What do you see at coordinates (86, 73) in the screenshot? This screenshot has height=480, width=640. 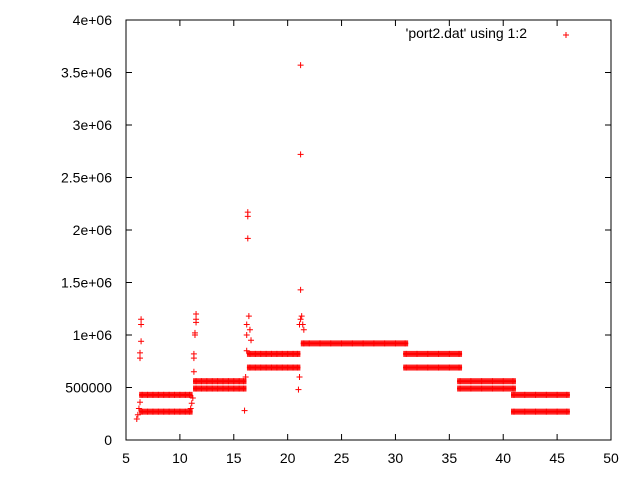 I see `y-tick-label: 3.5e+06` at bounding box center [86, 73].